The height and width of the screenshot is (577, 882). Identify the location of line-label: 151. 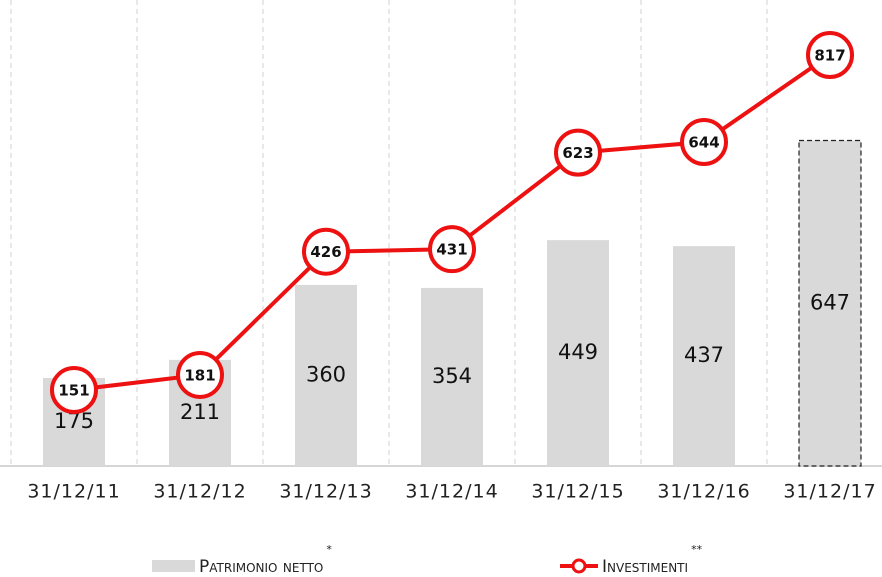
(73, 391).